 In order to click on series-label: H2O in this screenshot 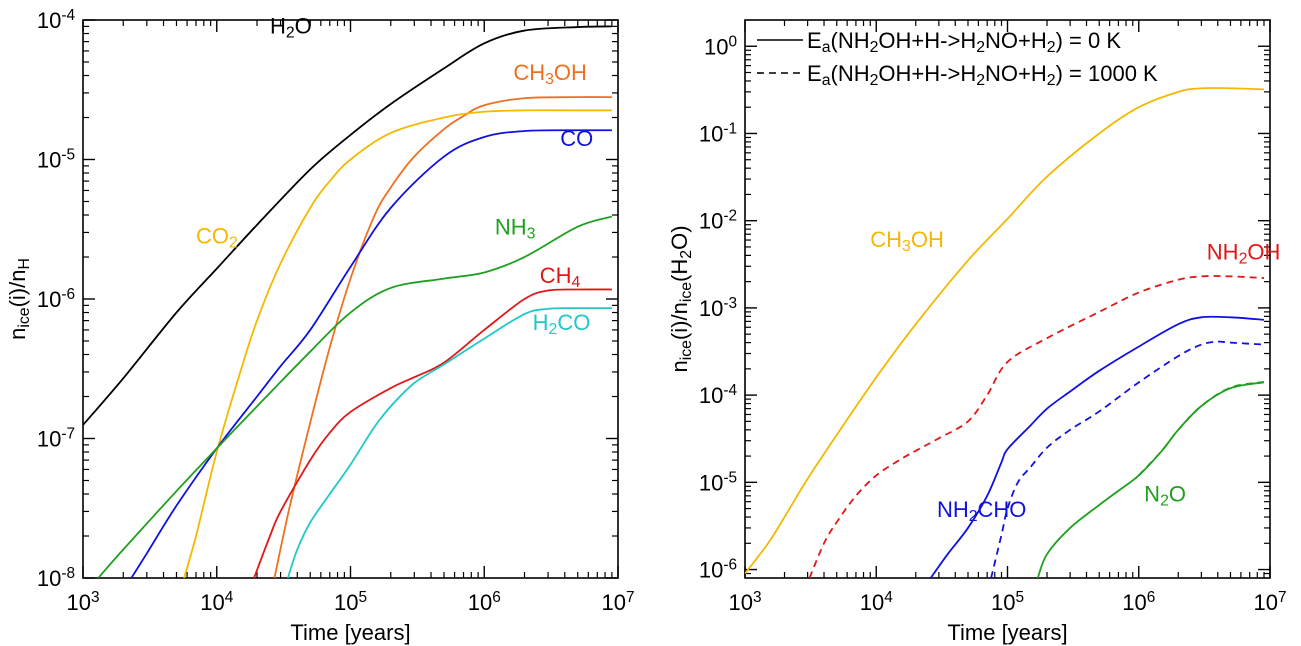, I will do `click(291, 28)`.